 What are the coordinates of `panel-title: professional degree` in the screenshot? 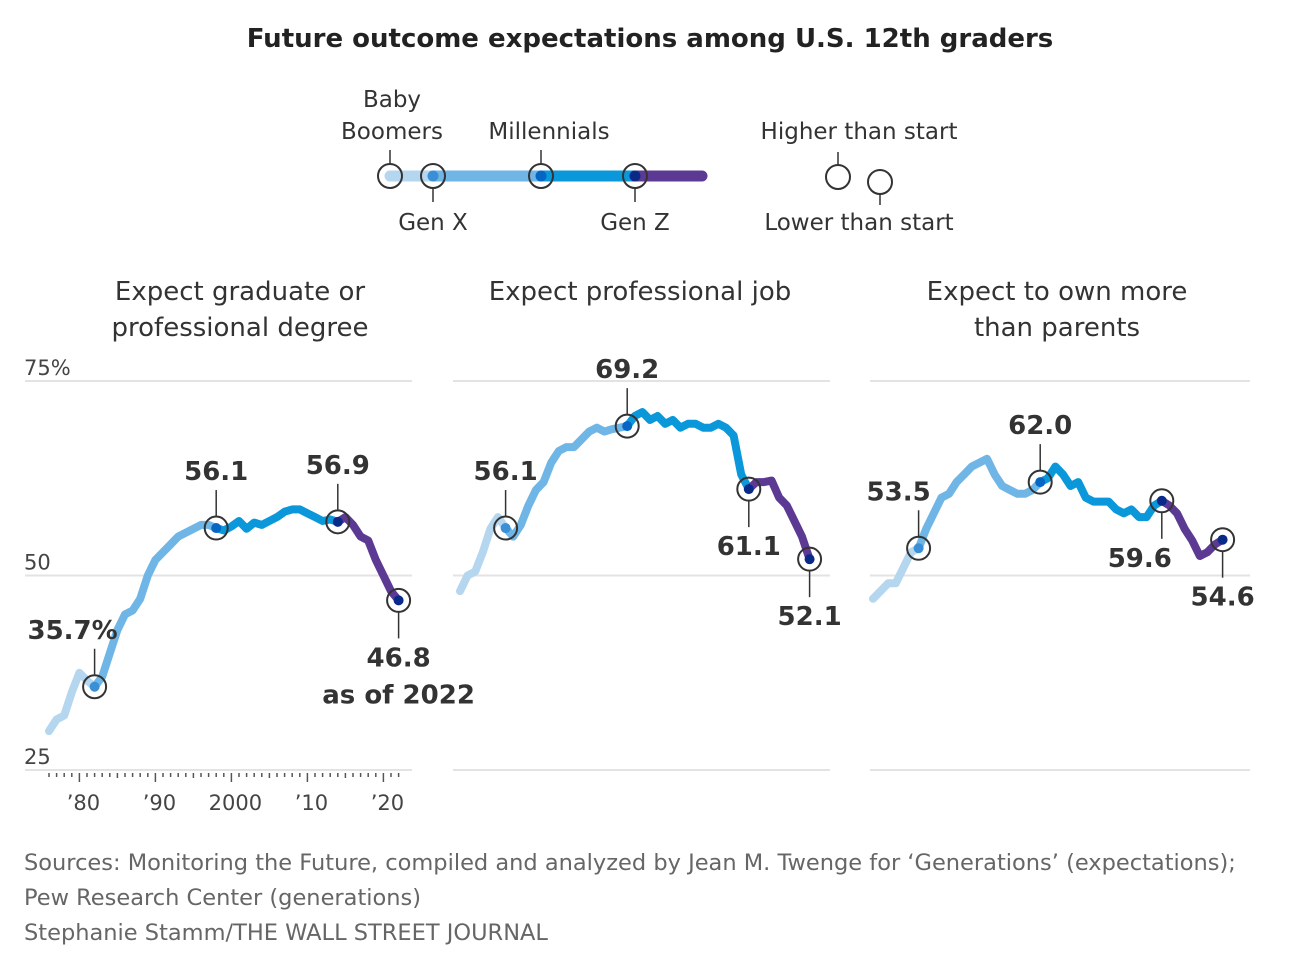 It's located at (240, 328).